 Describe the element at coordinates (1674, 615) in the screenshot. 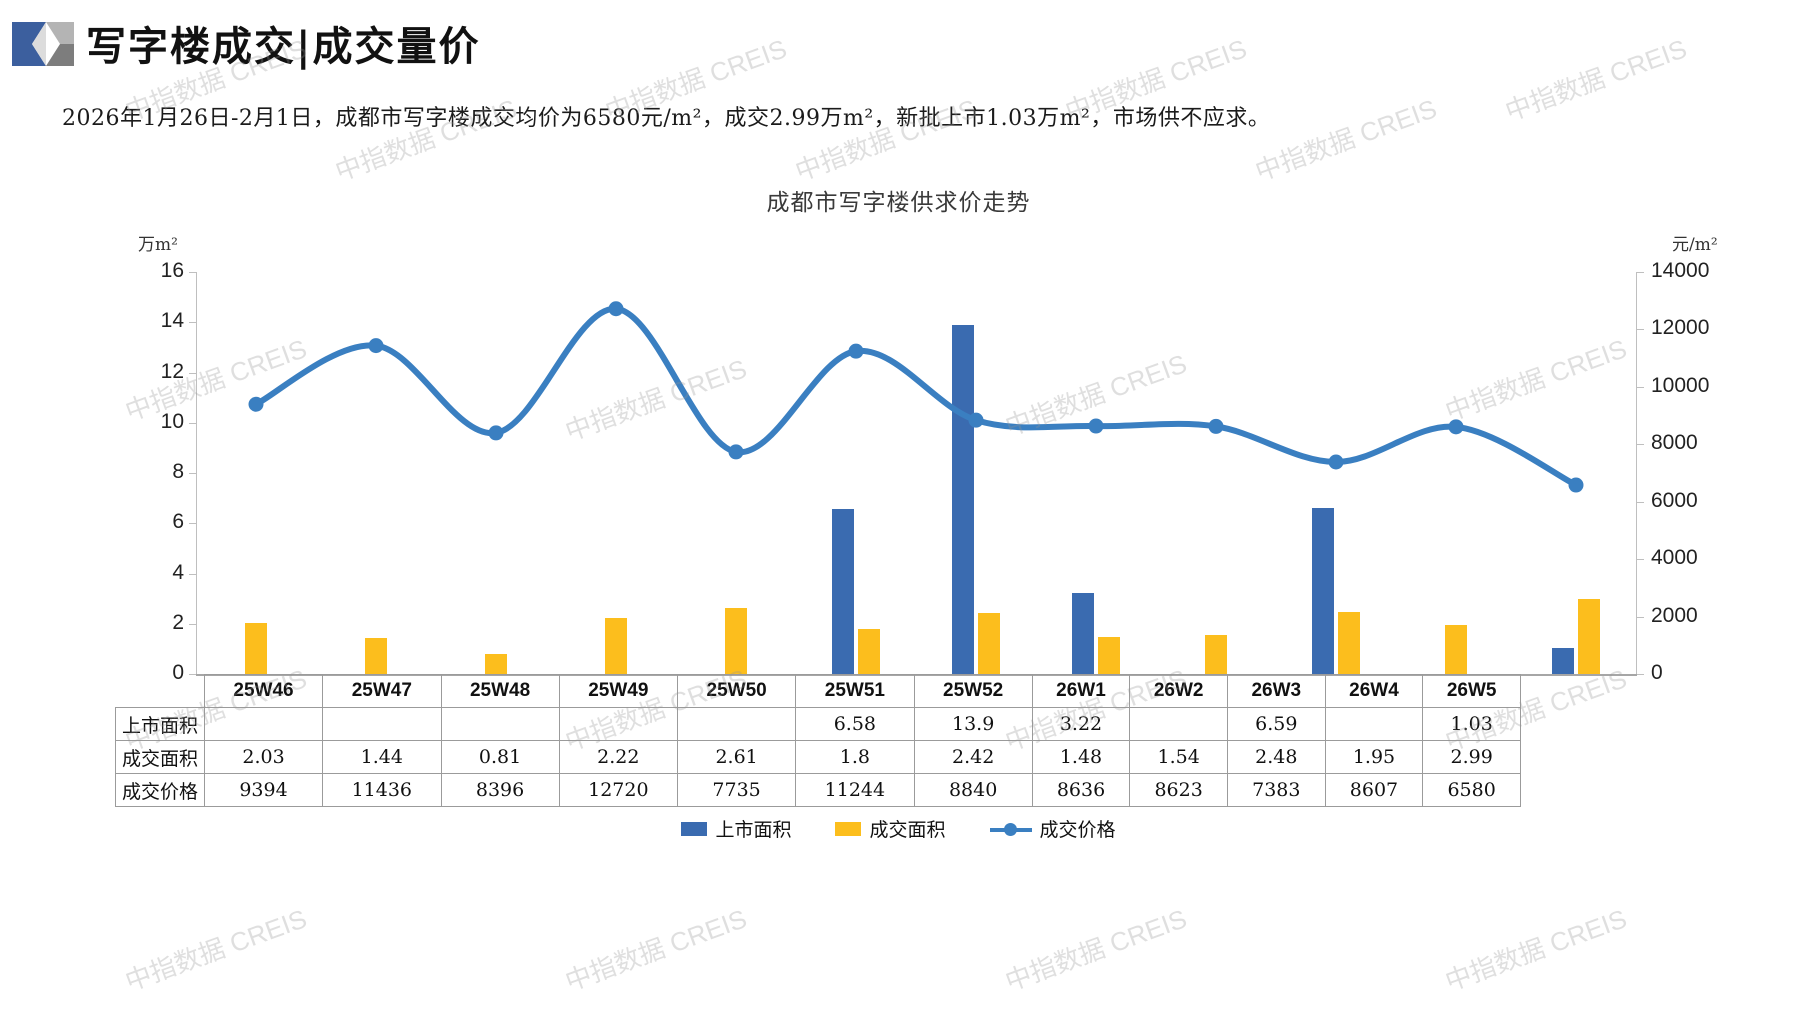

I see `y-tick-label-right: 2000` at that location.